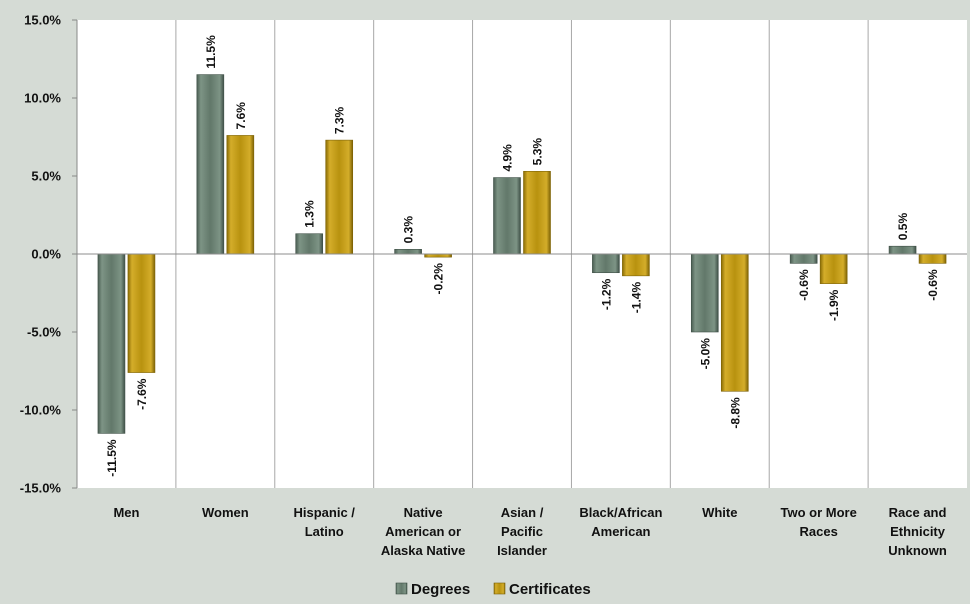 The image size is (970, 604). What do you see at coordinates (439, 279) in the screenshot?
I see `data-label-certificates: -0.2%` at bounding box center [439, 279].